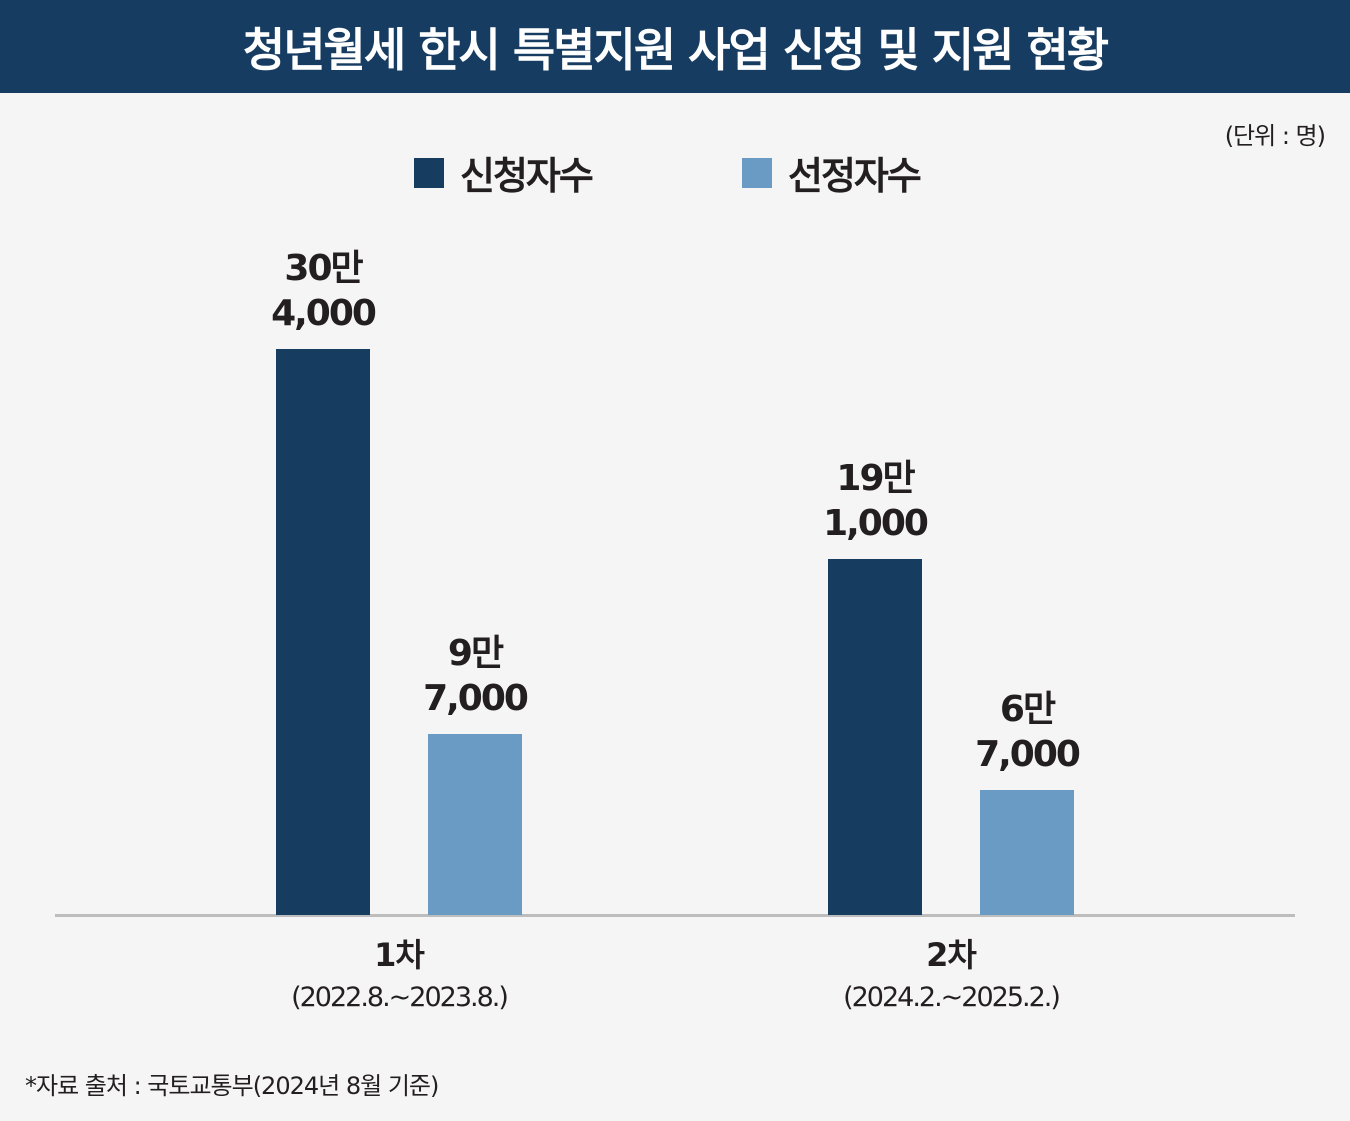 This screenshot has width=1350, height=1121. Describe the element at coordinates (232, 1086) in the screenshot. I see `source-footnote: *자료 출처 : 국토교통부(2024년 8월 기준)` at that location.